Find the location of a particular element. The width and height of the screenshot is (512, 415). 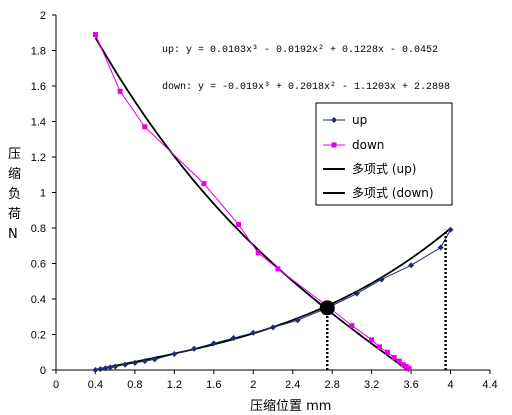

y-tick-label: 1.6 is located at coordinates (38, 87).